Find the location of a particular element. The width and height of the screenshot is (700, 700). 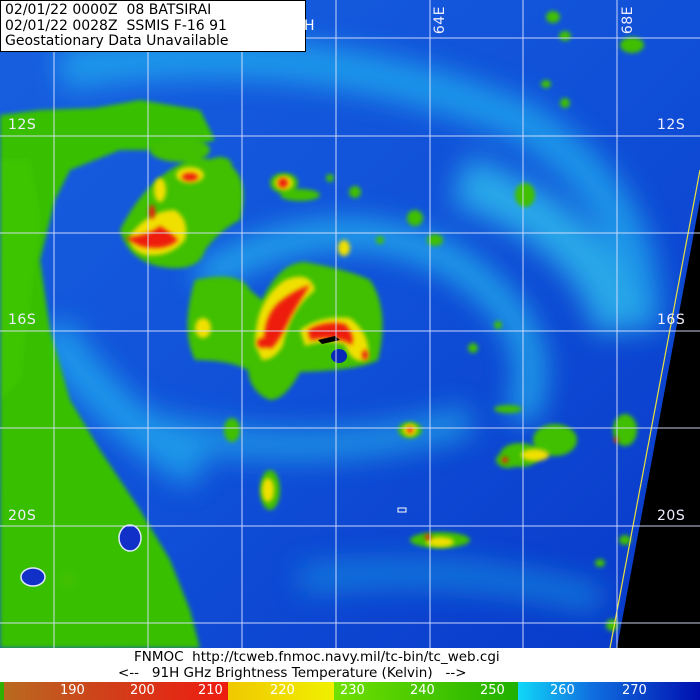

title-line-3: Geostationary Data Unavailable is located at coordinates (117, 41).